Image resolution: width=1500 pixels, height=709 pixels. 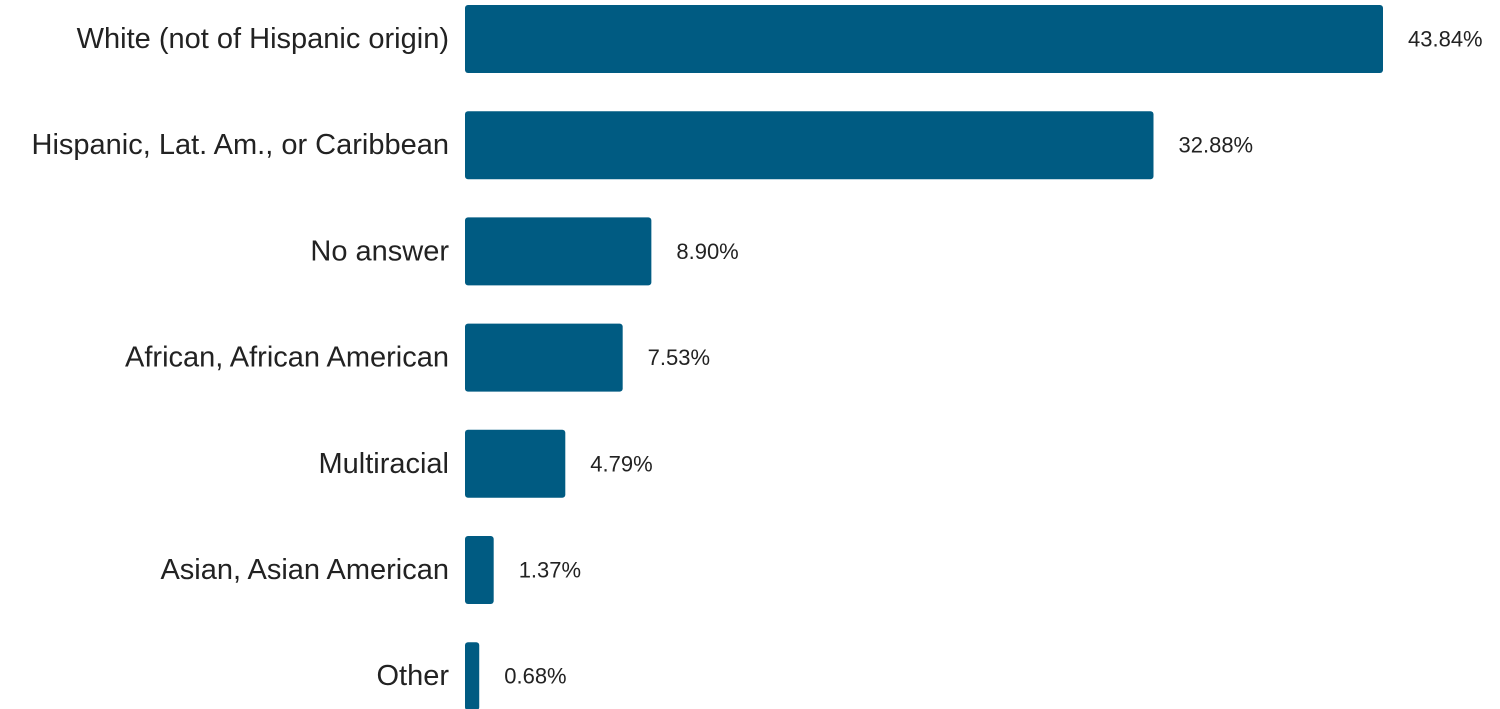 What do you see at coordinates (535, 676) in the screenshot?
I see `value-label-6: 0.68%` at bounding box center [535, 676].